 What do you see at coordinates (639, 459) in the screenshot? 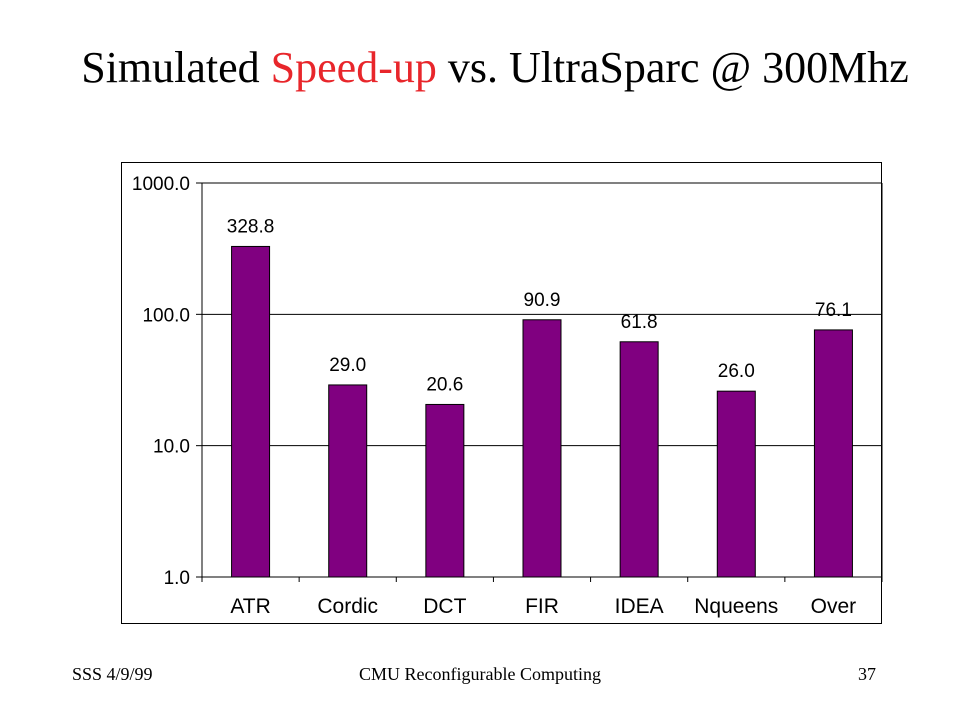
I see `bar-idea` at bounding box center [639, 459].